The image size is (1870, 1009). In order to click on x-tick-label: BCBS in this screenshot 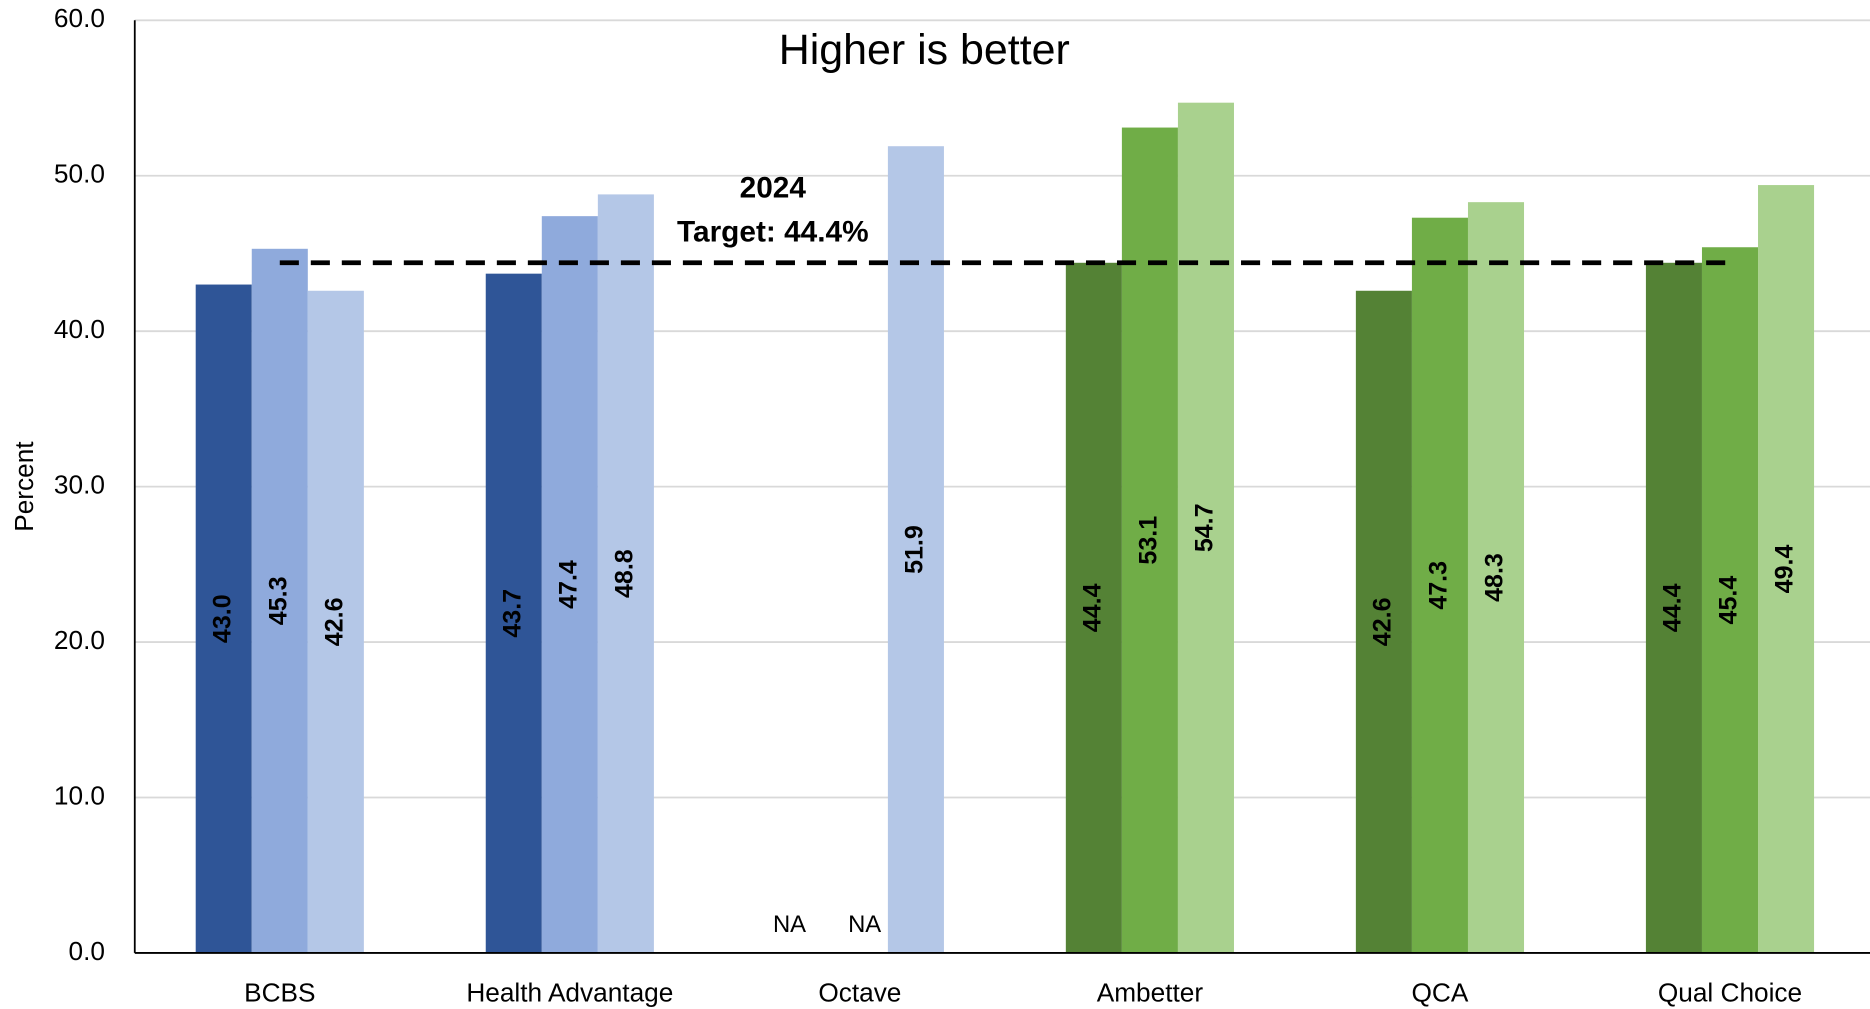, I will do `click(279, 993)`.